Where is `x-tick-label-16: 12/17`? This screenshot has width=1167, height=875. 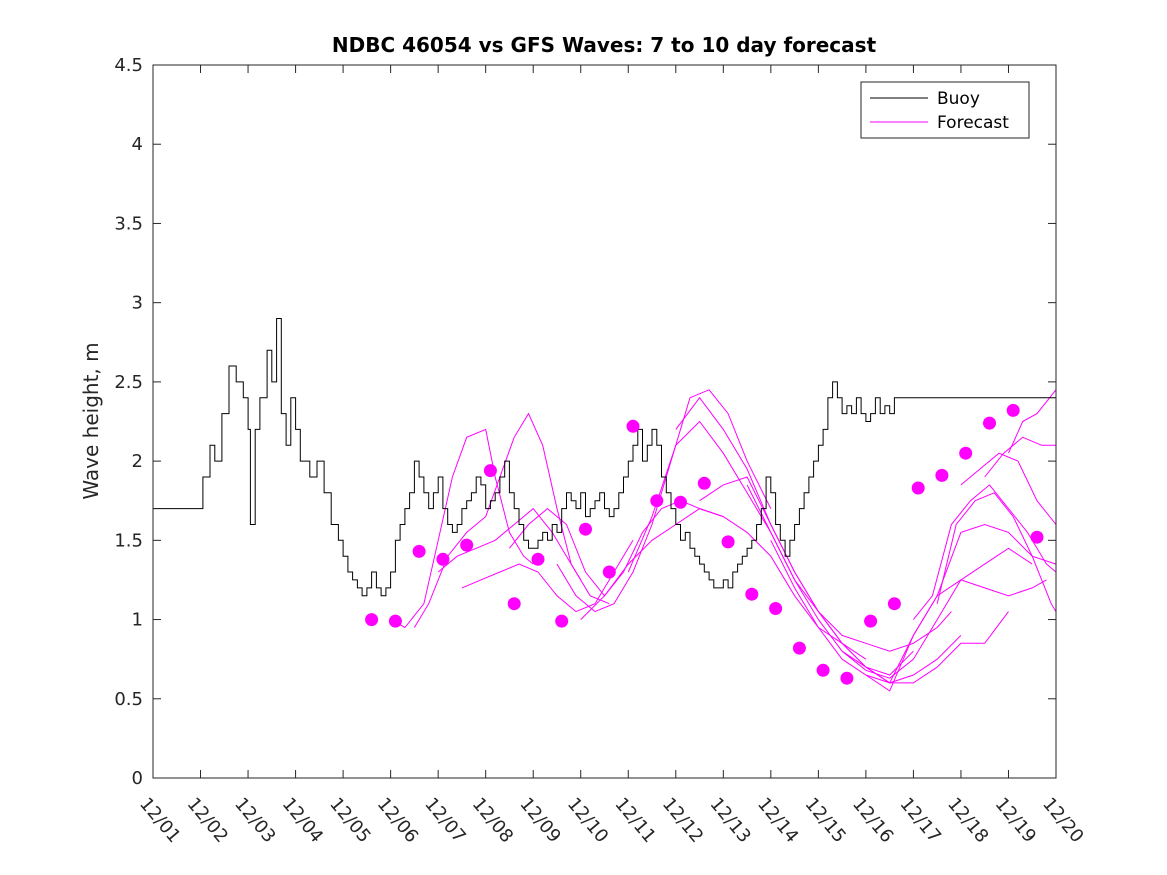
x-tick-label-16: 12/17 is located at coordinates (920, 820).